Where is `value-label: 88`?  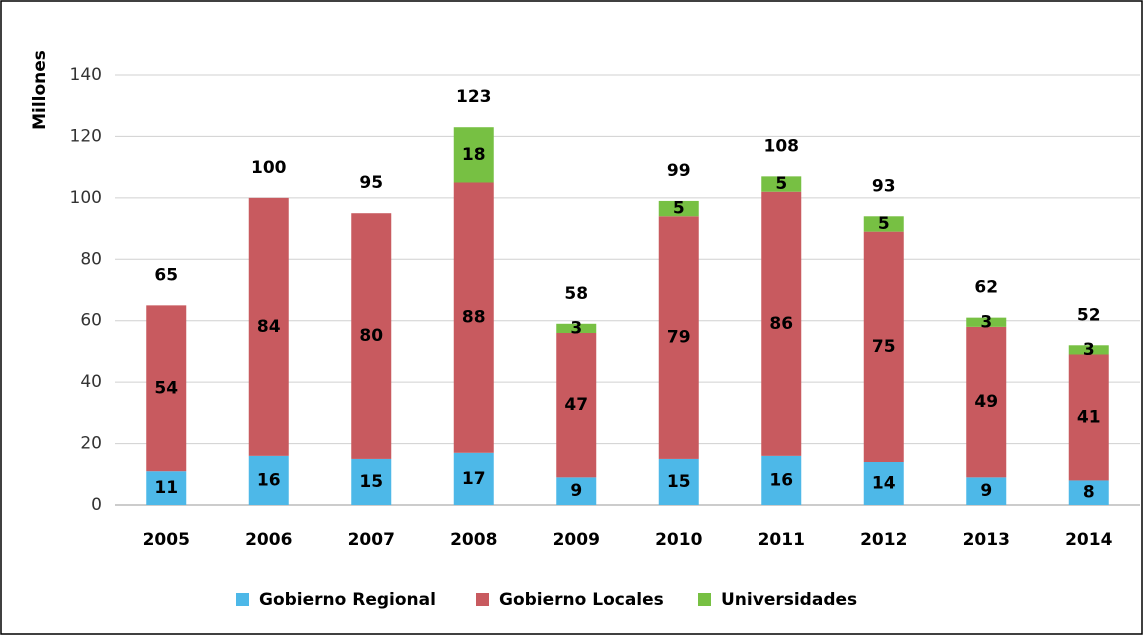 value-label: 88 is located at coordinates (474, 318).